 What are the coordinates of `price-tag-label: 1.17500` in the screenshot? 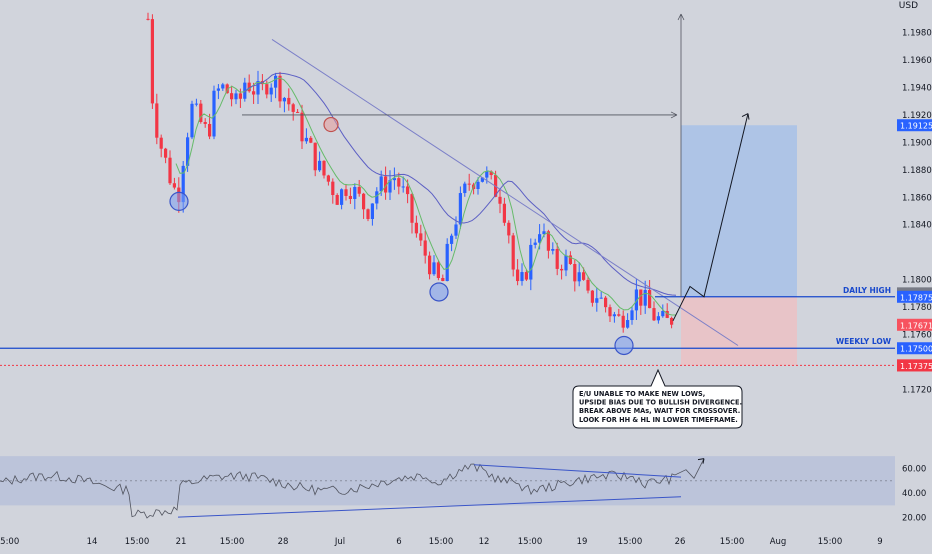 It's located at (916, 349).